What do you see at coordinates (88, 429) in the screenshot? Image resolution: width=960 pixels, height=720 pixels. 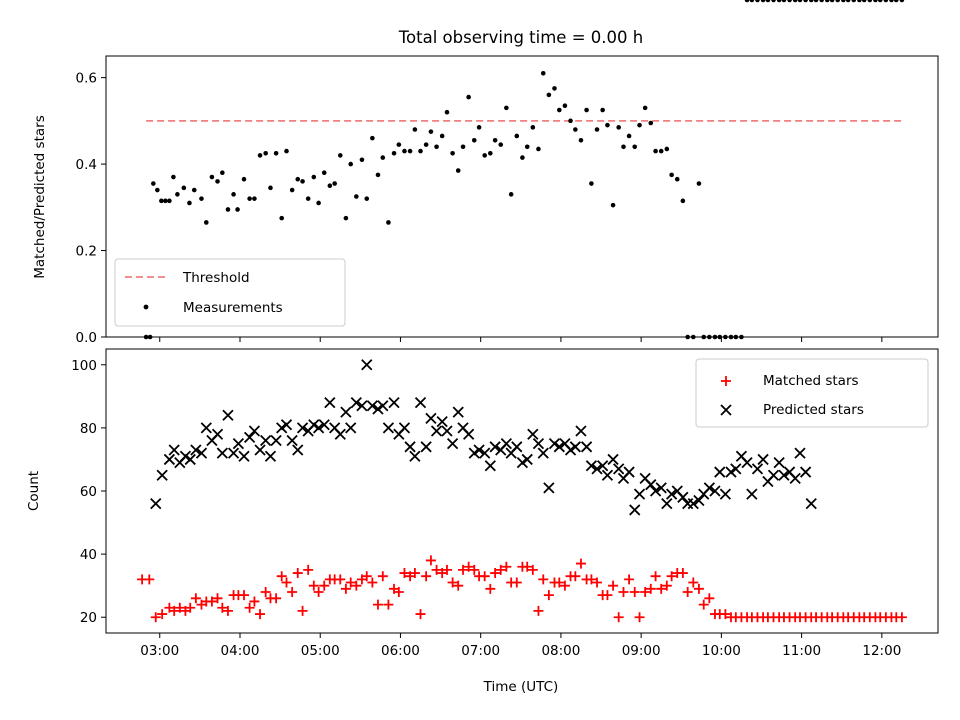 I see `y-tick-label: 80` at bounding box center [88, 429].